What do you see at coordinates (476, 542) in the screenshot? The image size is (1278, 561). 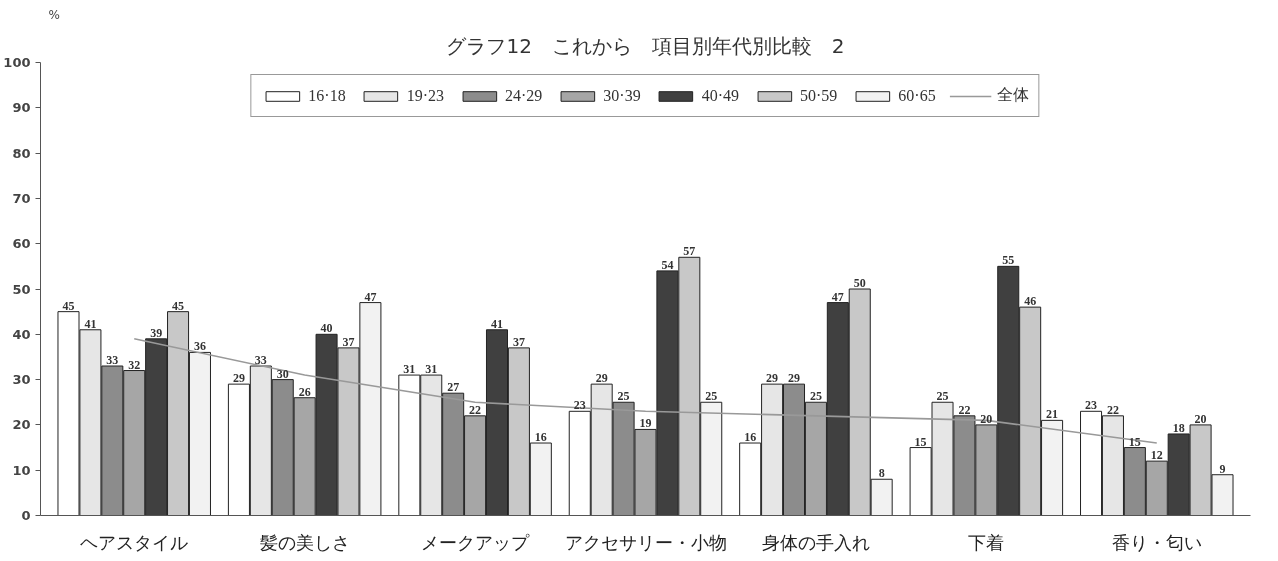 I see `x-tick-label: メークアップ` at bounding box center [476, 542].